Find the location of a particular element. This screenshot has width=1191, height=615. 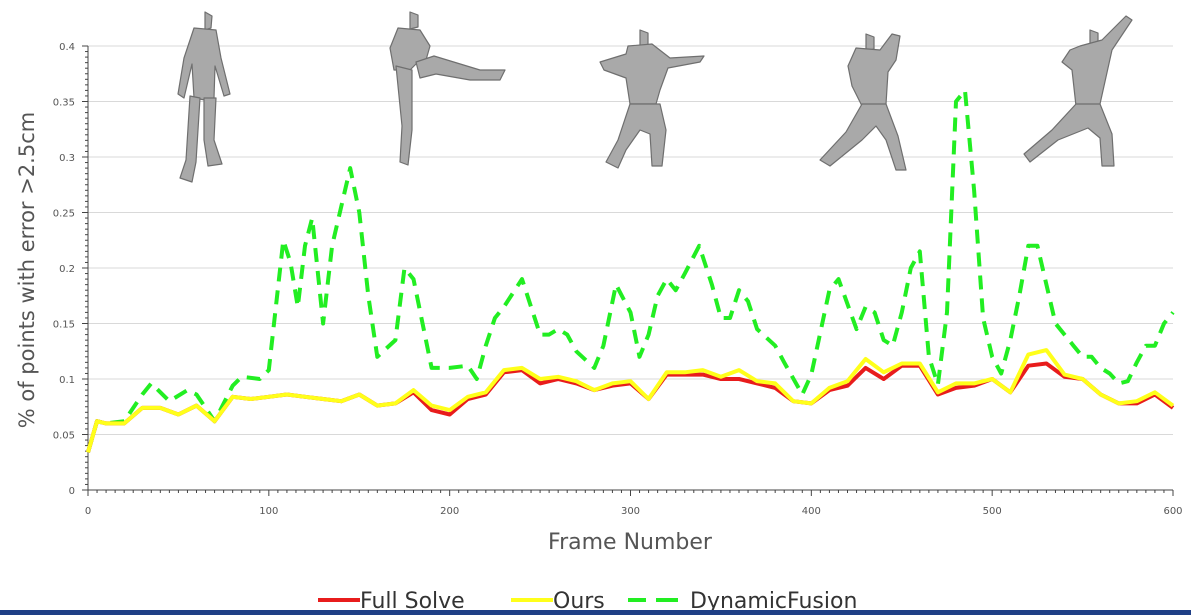

x-tick-label: 300 is located at coordinates (630, 511).